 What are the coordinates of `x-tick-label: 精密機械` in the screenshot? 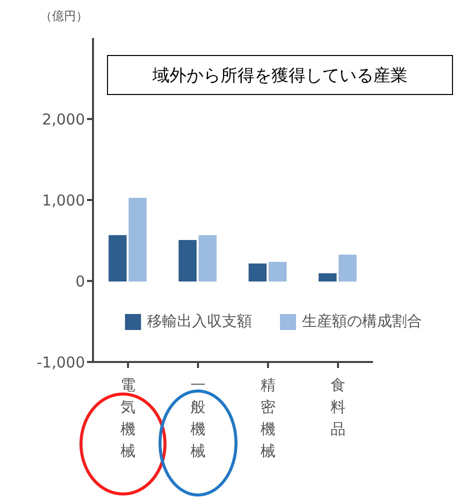 It's located at (268, 418).